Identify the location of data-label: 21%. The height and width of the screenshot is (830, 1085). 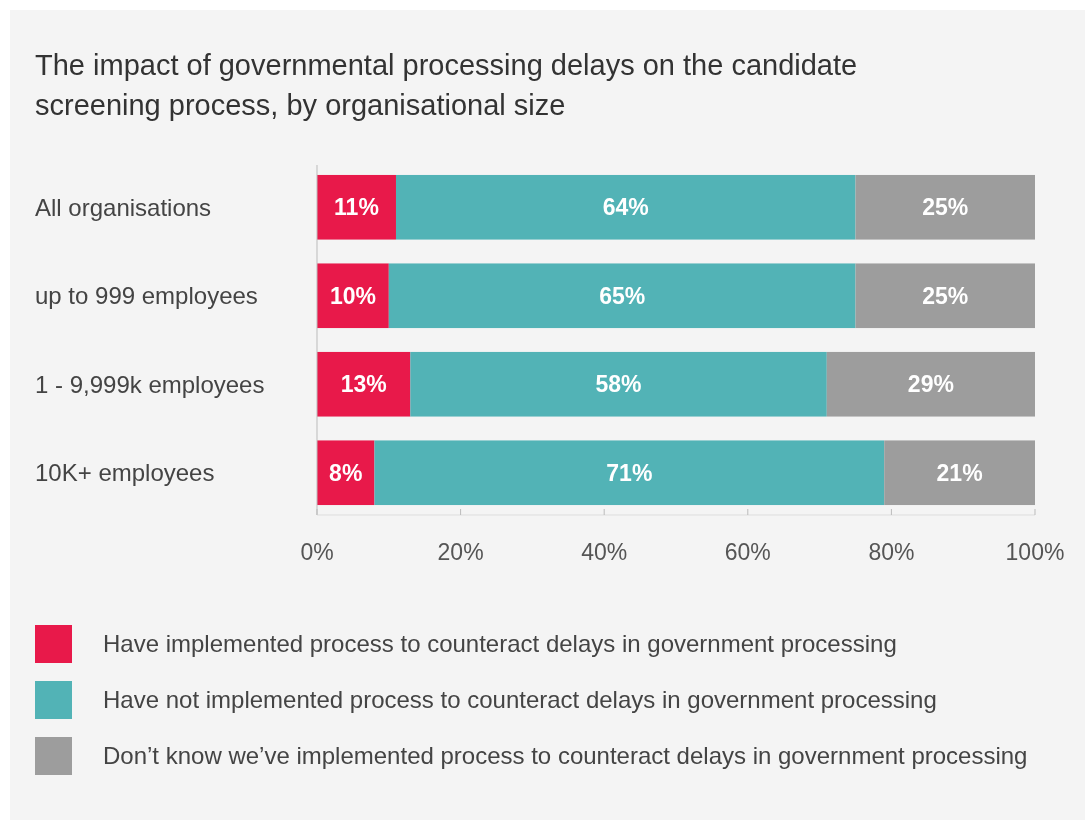
(959, 472).